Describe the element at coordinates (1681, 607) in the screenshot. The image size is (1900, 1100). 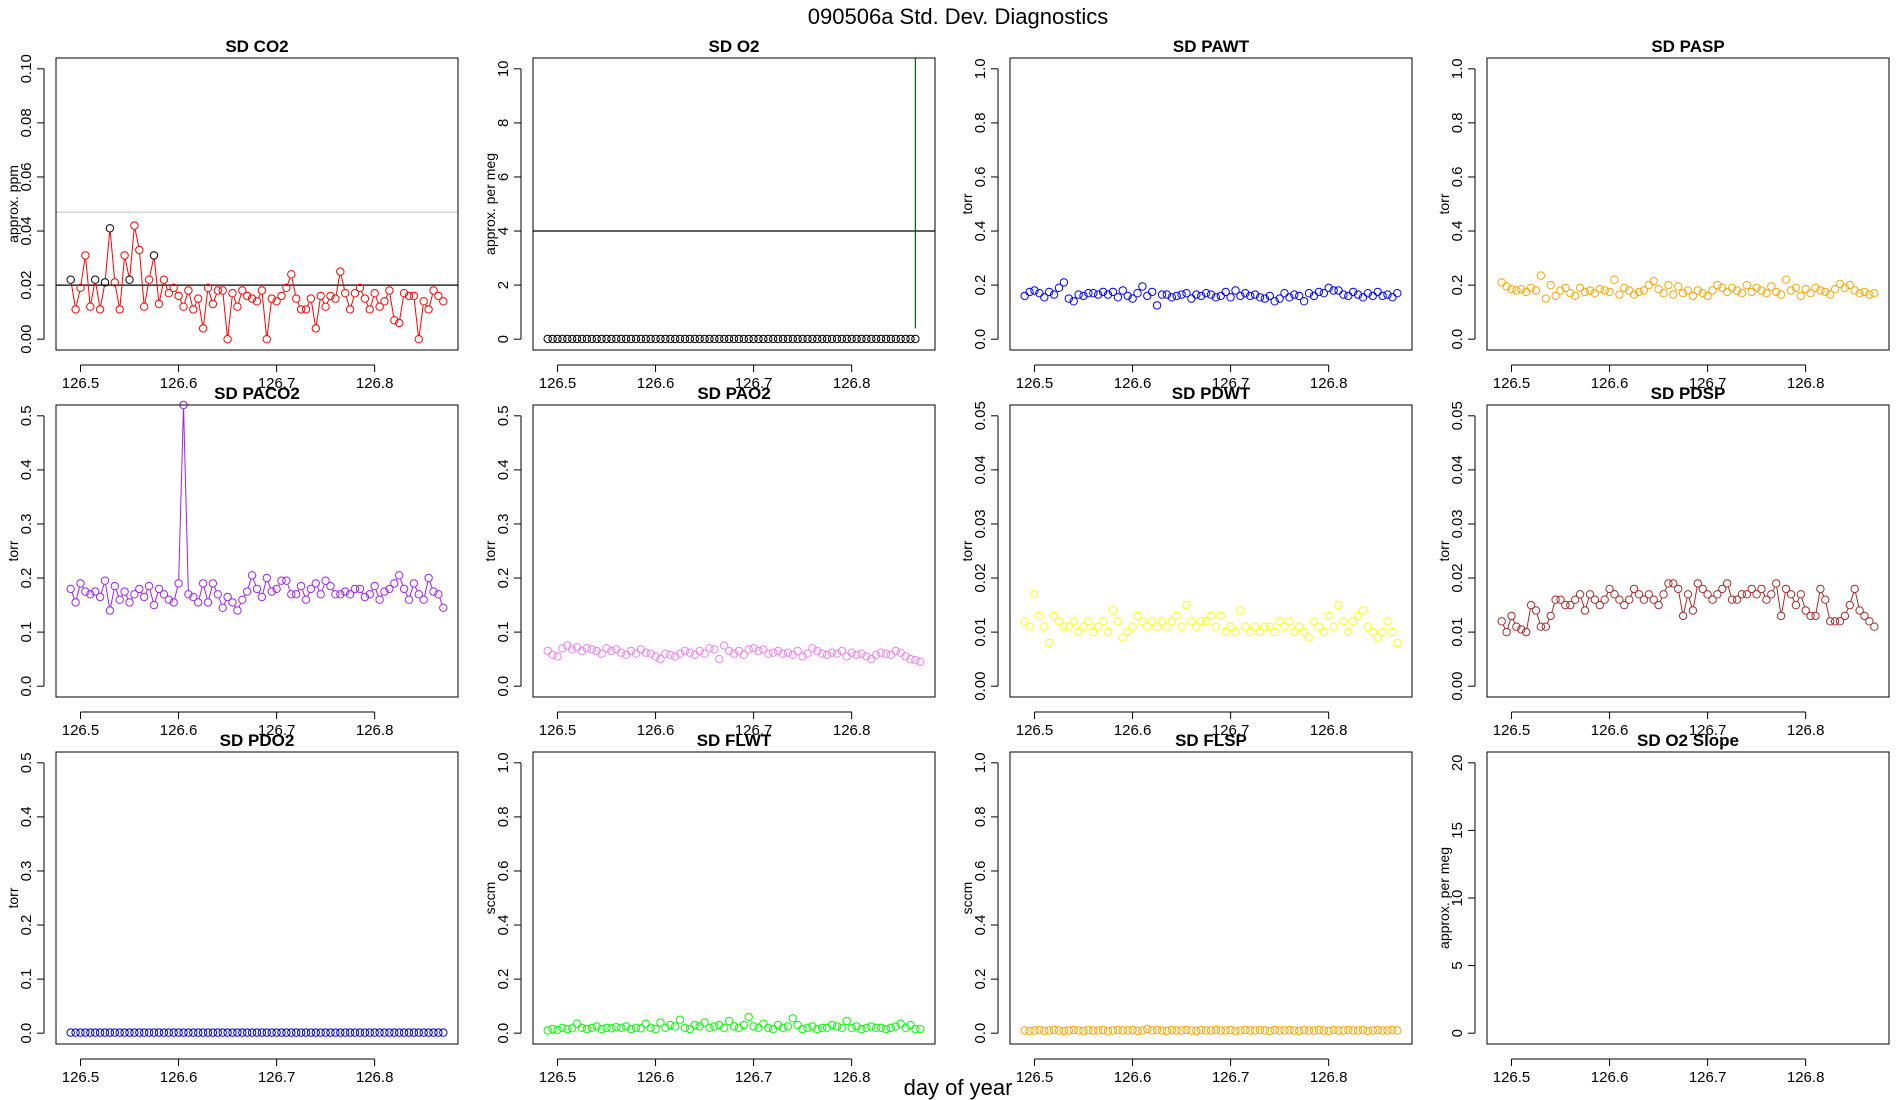
I see `series-line` at that location.